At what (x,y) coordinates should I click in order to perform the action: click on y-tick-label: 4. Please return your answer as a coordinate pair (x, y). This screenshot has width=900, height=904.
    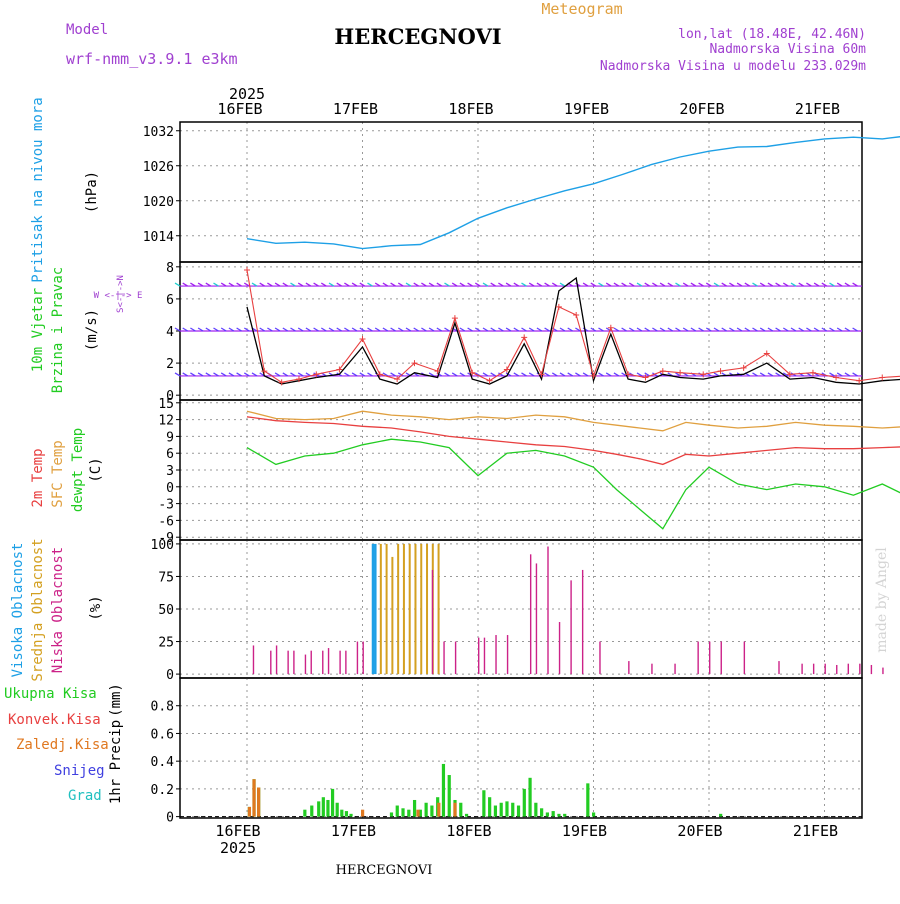
    Looking at the image, I should click on (170, 332).